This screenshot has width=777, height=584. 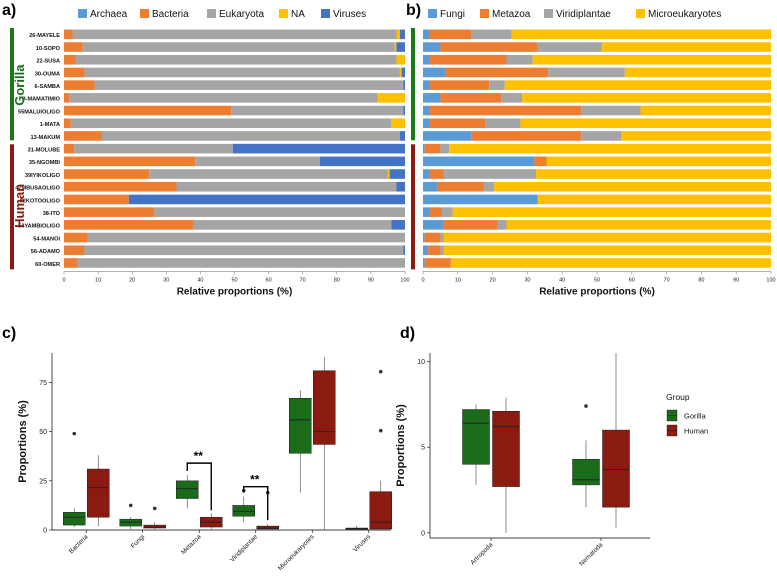 I want to click on x-tick-label: 40, so click(x=562, y=280).